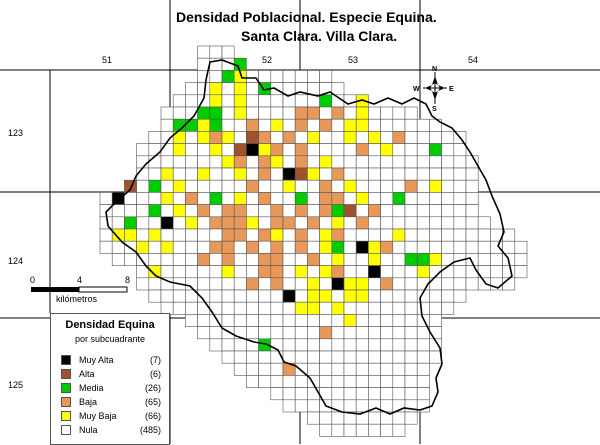 Image resolution: width=600 pixels, height=445 pixels. I want to click on legend-title: Densidad Equina, so click(110, 325).